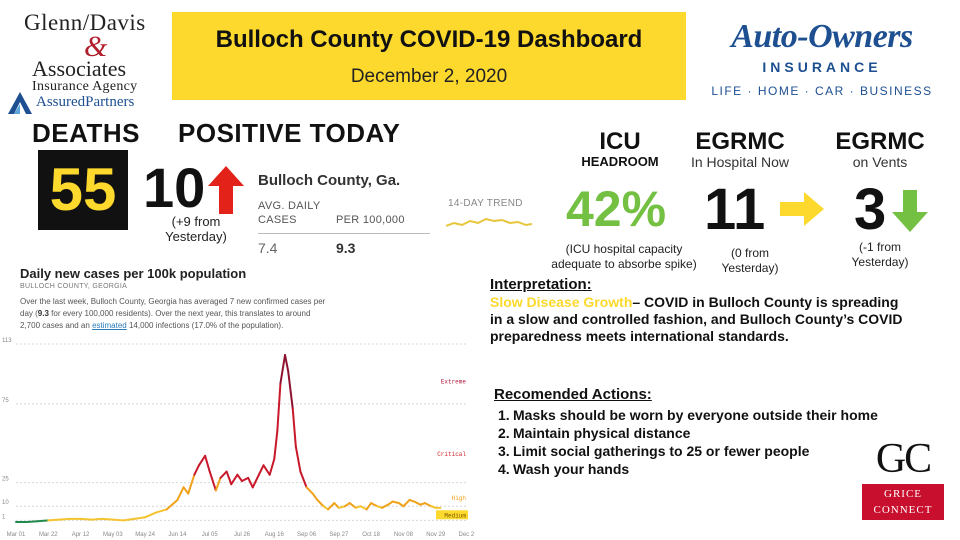 This screenshot has height=540, width=960. I want to click on interpretation-highlight: Slow Disease Growth, so click(561, 302).